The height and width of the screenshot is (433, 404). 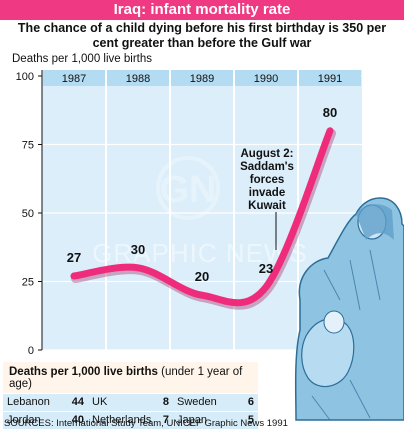 I want to click on annotation-line-text: forces, so click(x=267, y=180).